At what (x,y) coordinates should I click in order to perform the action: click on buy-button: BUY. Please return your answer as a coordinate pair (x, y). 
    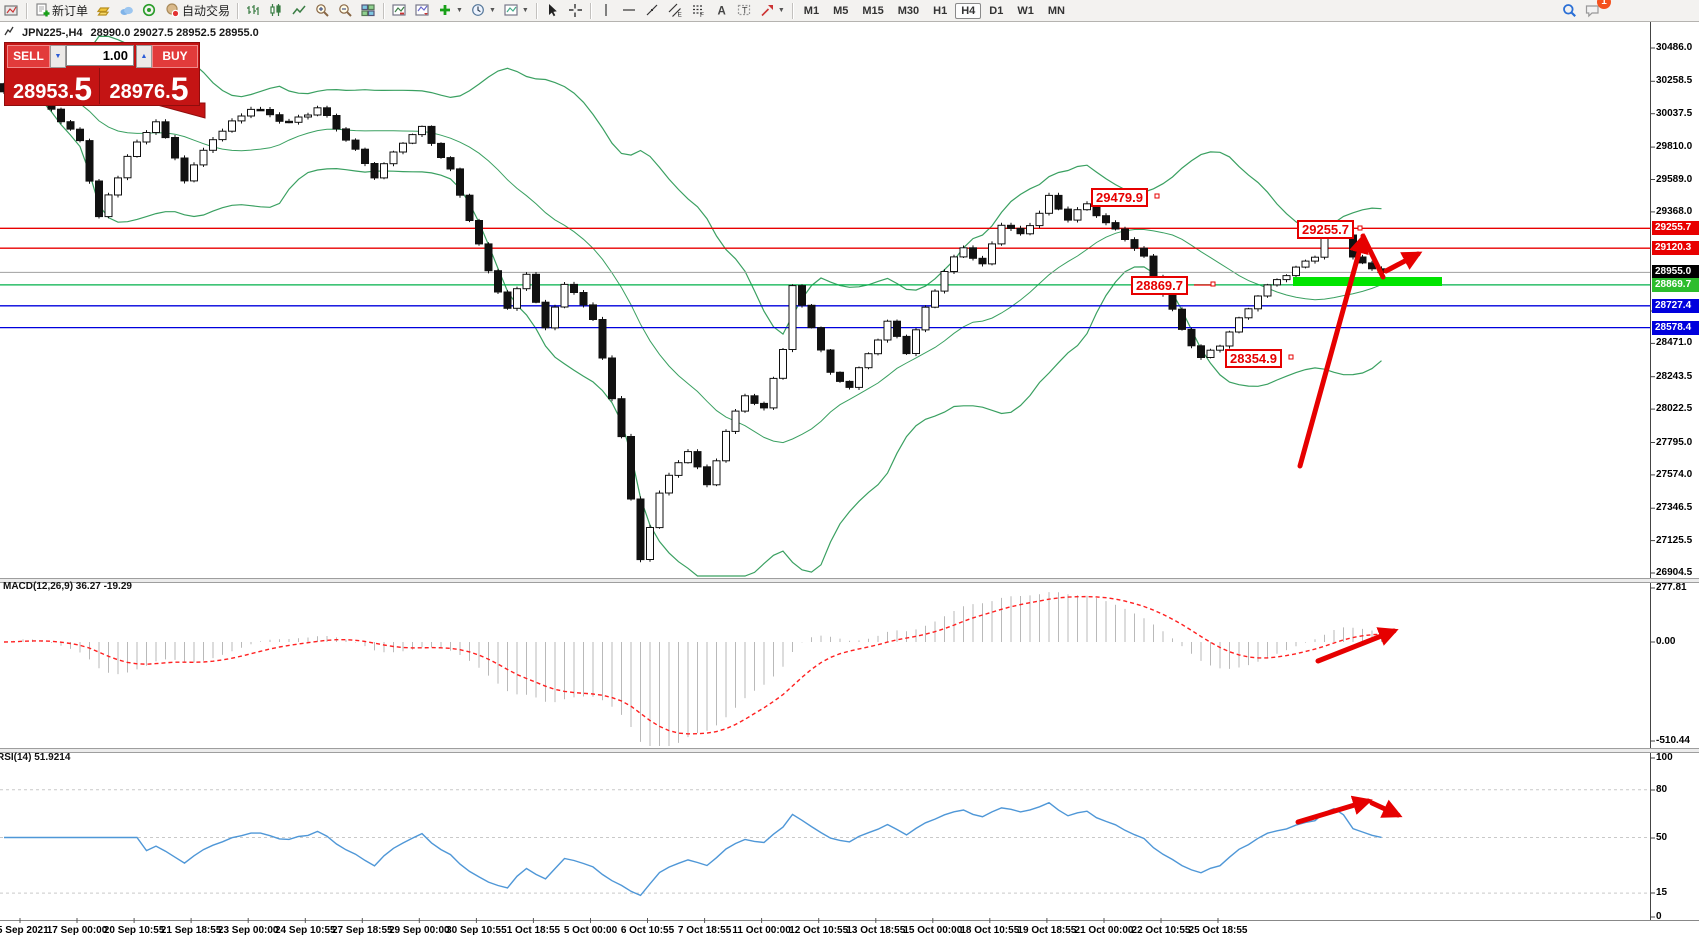
    Looking at the image, I should click on (175, 56).